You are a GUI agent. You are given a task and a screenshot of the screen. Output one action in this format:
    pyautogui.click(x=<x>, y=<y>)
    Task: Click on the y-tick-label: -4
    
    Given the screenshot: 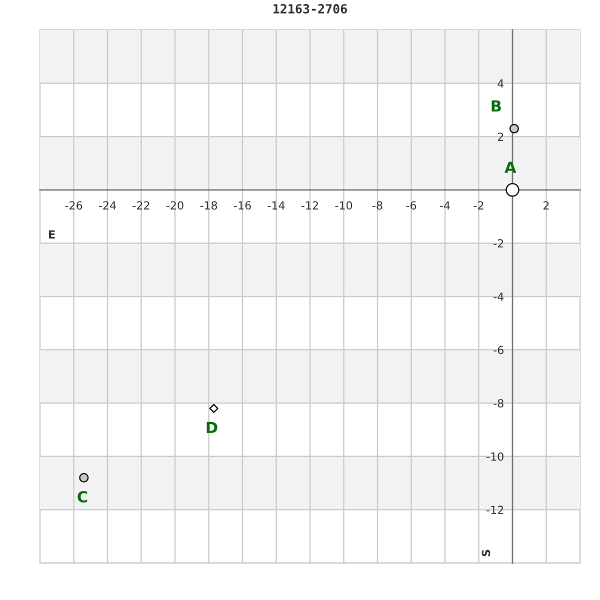 What is the action you would take?
    pyautogui.click(x=499, y=296)
    